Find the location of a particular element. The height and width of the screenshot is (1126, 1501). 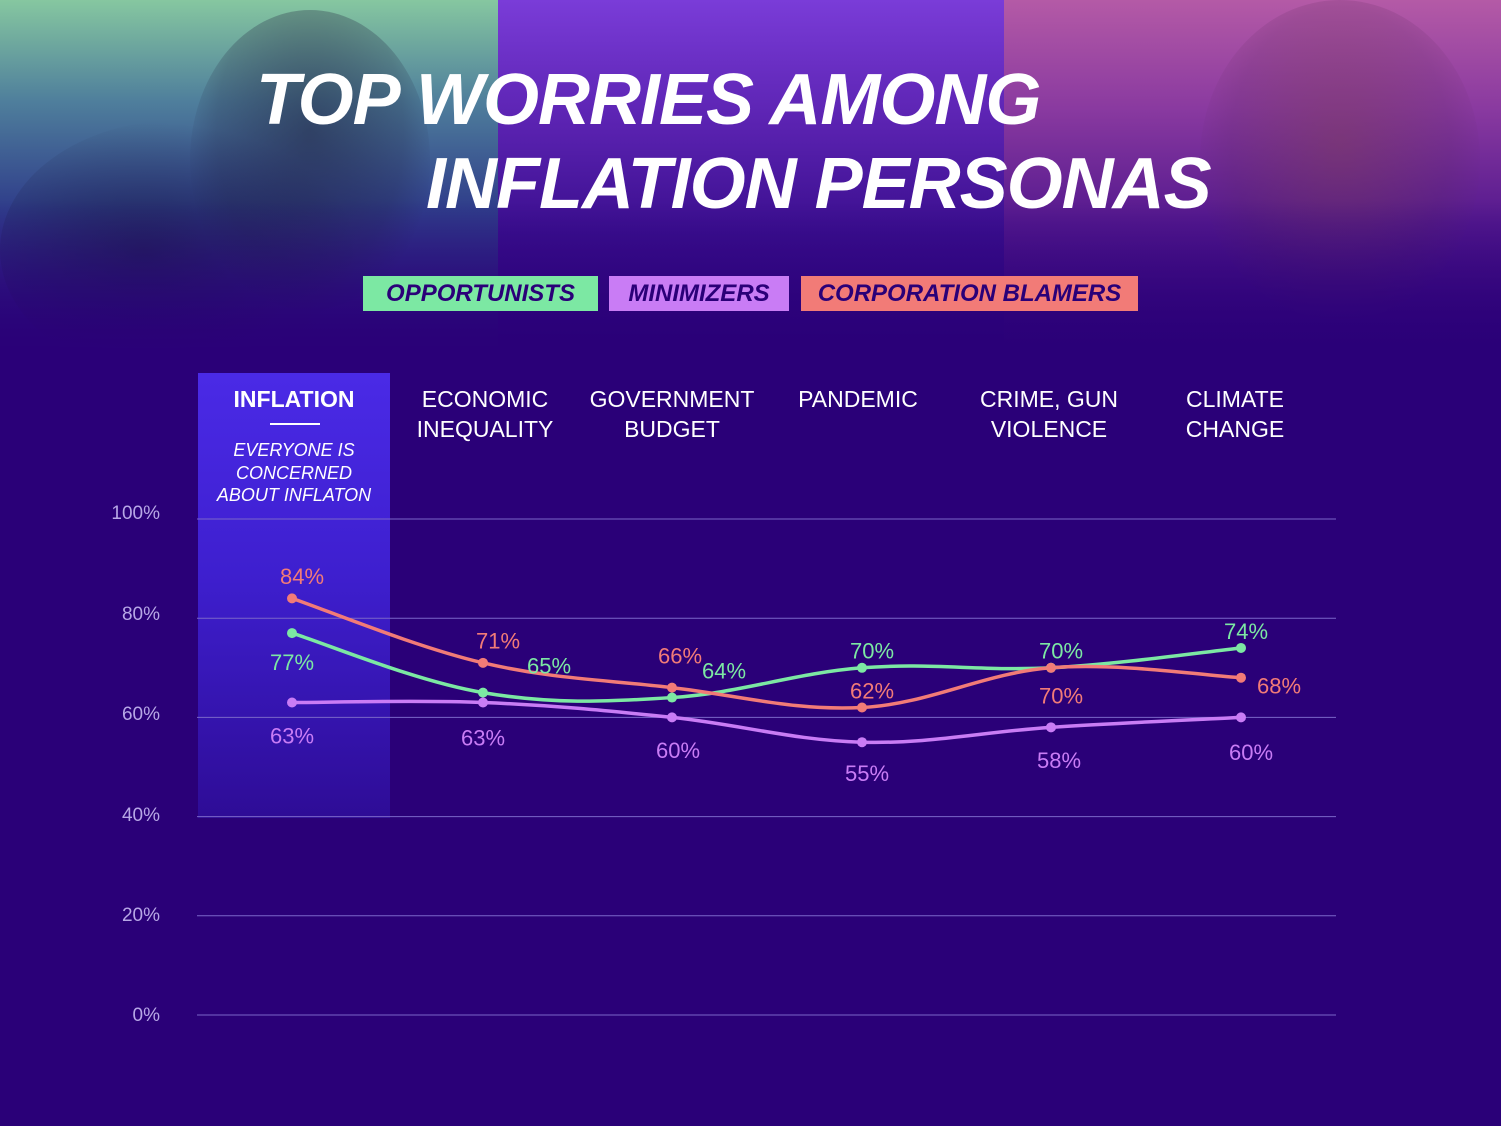

data-label-opportunists: 65% is located at coordinates (549, 665).